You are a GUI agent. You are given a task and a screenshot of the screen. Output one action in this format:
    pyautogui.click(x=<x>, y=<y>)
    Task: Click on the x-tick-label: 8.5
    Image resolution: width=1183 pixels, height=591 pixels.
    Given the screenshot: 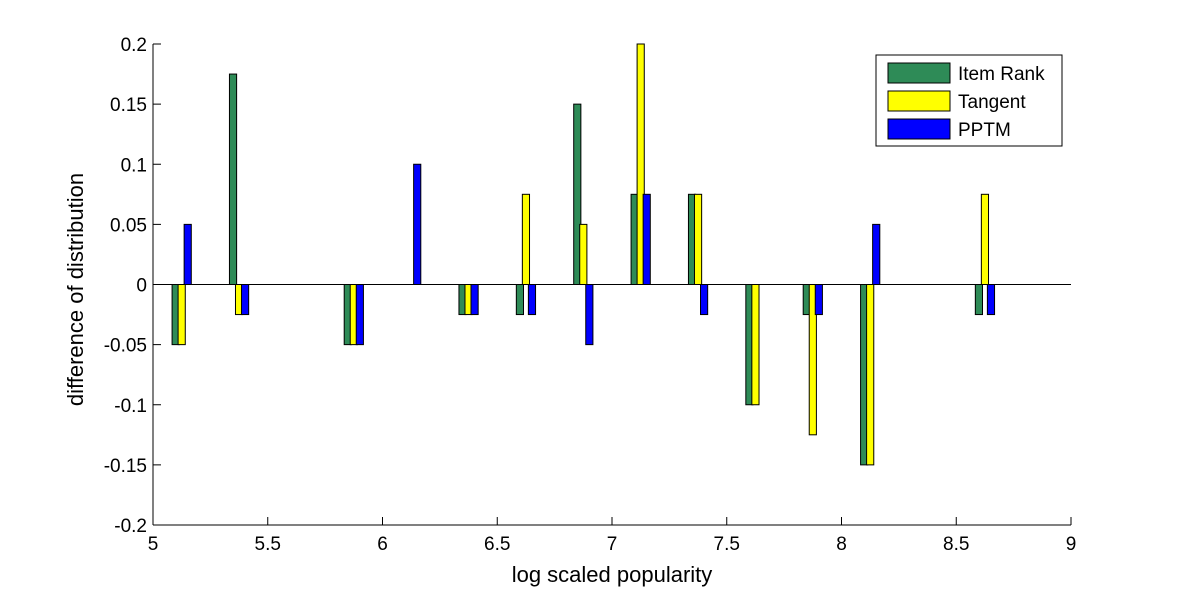 What is the action you would take?
    pyautogui.click(x=956, y=544)
    